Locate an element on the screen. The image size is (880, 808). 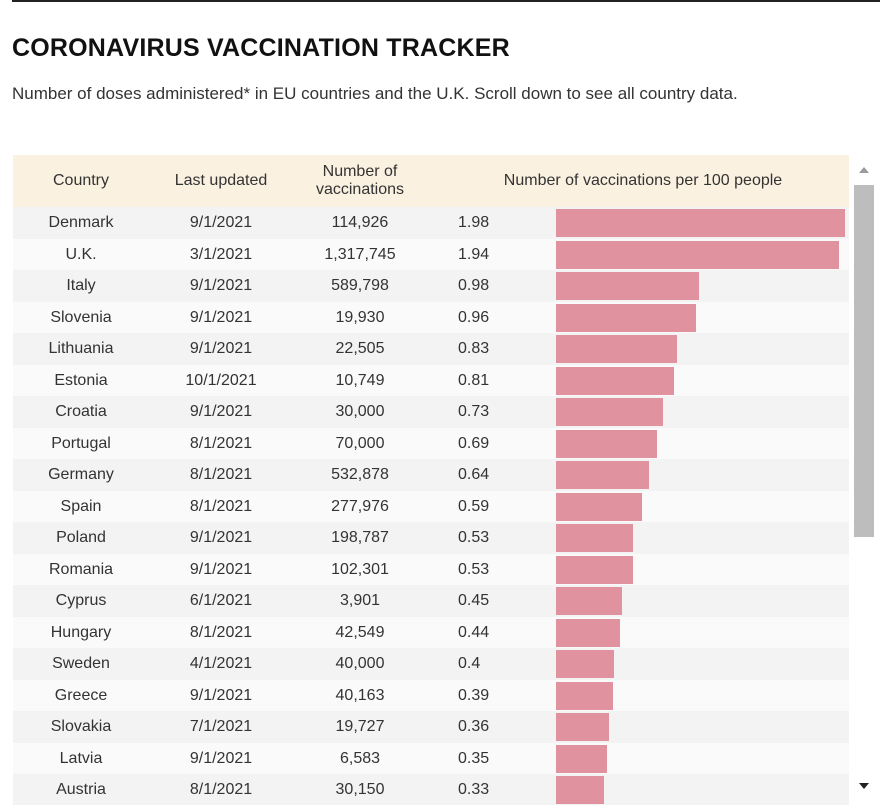
vaccinations-cell: 70,000 is located at coordinates (360, 443).